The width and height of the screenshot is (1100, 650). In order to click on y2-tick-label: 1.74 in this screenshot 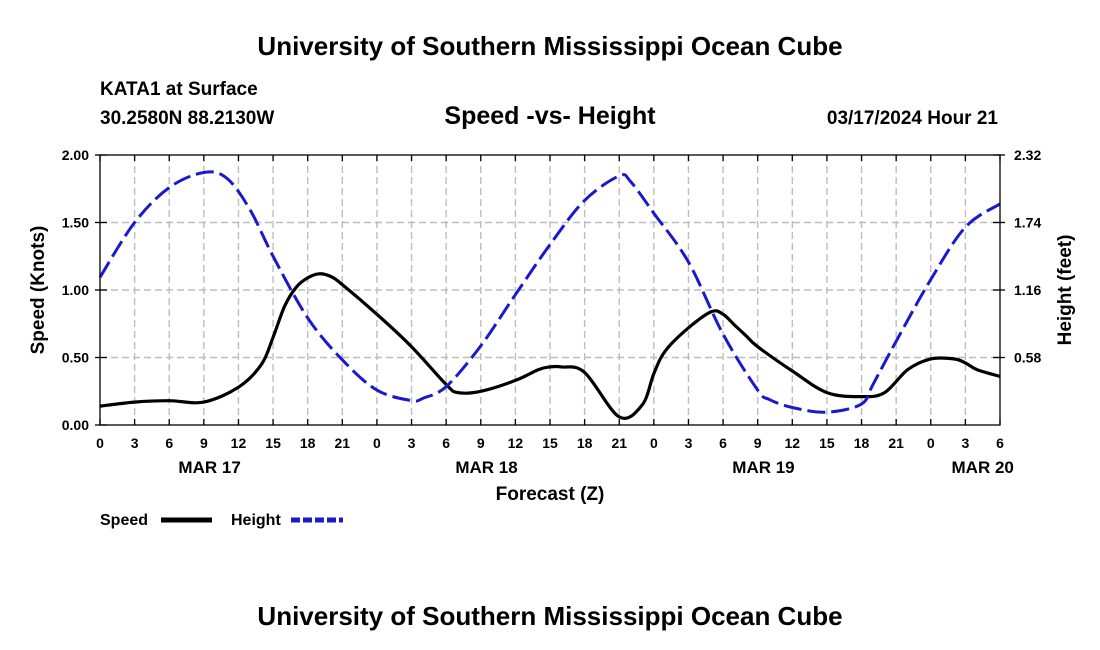, I will do `click(1027, 223)`.